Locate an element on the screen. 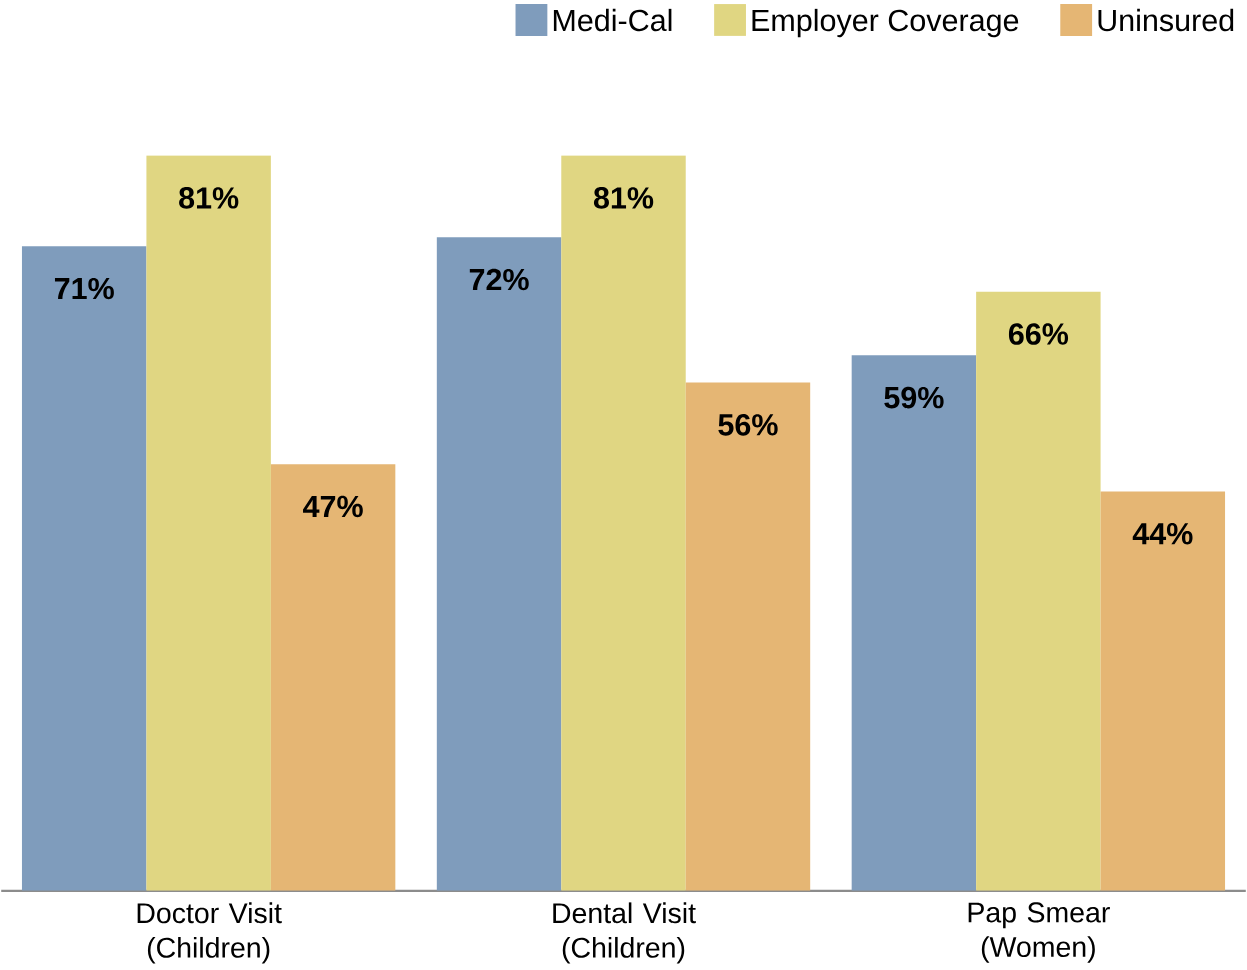 The height and width of the screenshot is (970, 1247). data-label: 72% is located at coordinates (499, 279).